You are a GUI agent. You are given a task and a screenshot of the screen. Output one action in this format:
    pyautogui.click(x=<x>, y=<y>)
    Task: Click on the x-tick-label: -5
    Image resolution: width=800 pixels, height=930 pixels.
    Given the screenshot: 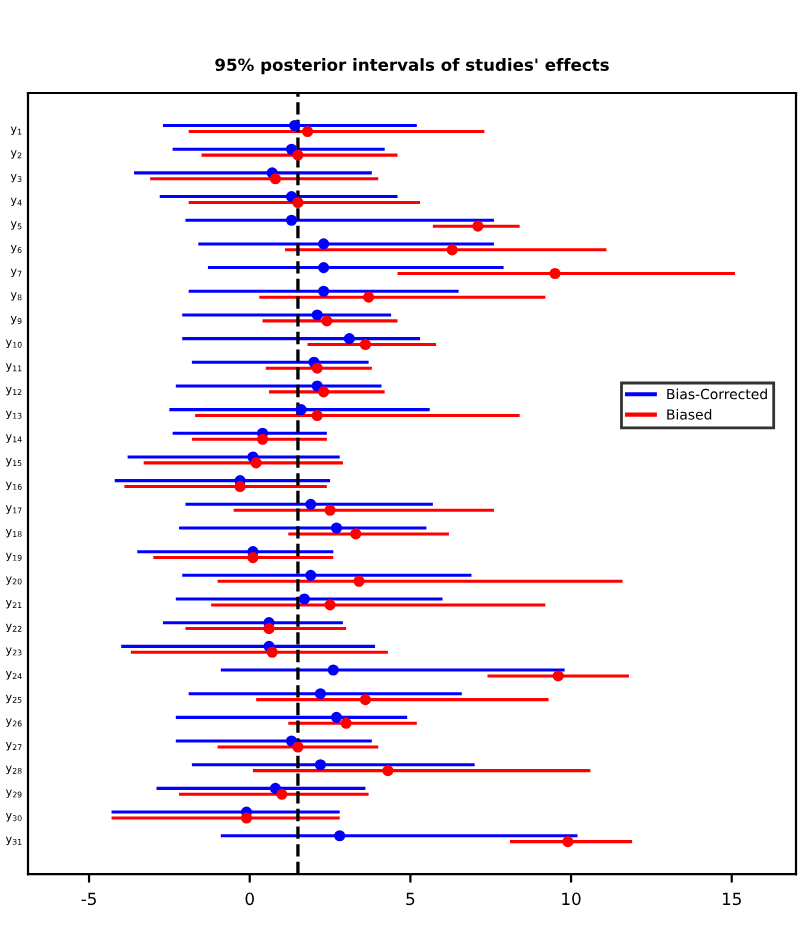 What is the action you would take?
    pyautogui.click(x=88, y=899)
    